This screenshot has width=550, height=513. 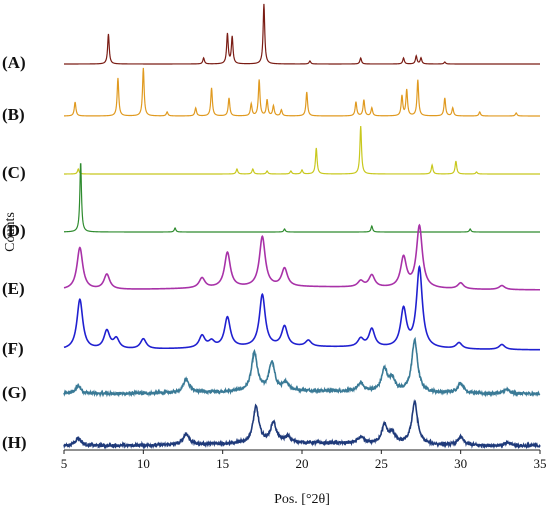 I want to click on series-labels: (A) (B) (C) (D) (E) (F) (G) (H), so click(x=14, y=252).